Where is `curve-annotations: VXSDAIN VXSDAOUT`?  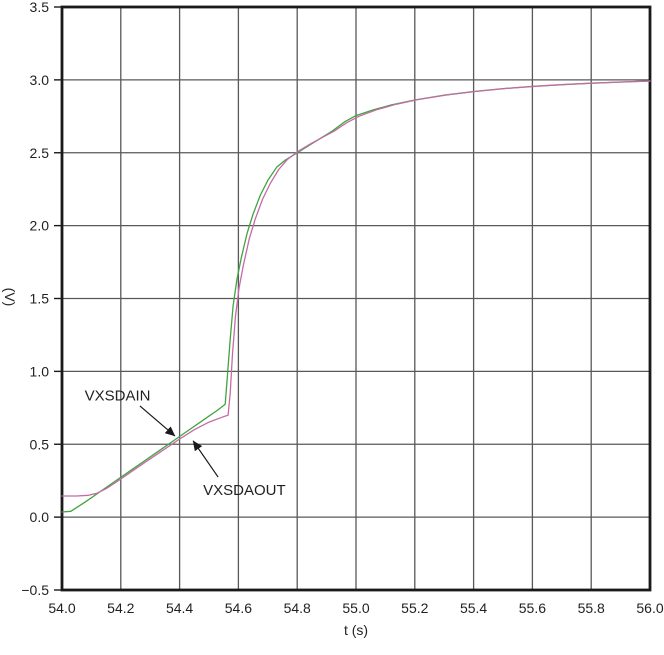
curve-annotations: VXSDAIN VXSDAOUT is located at coordinates (185, 443).